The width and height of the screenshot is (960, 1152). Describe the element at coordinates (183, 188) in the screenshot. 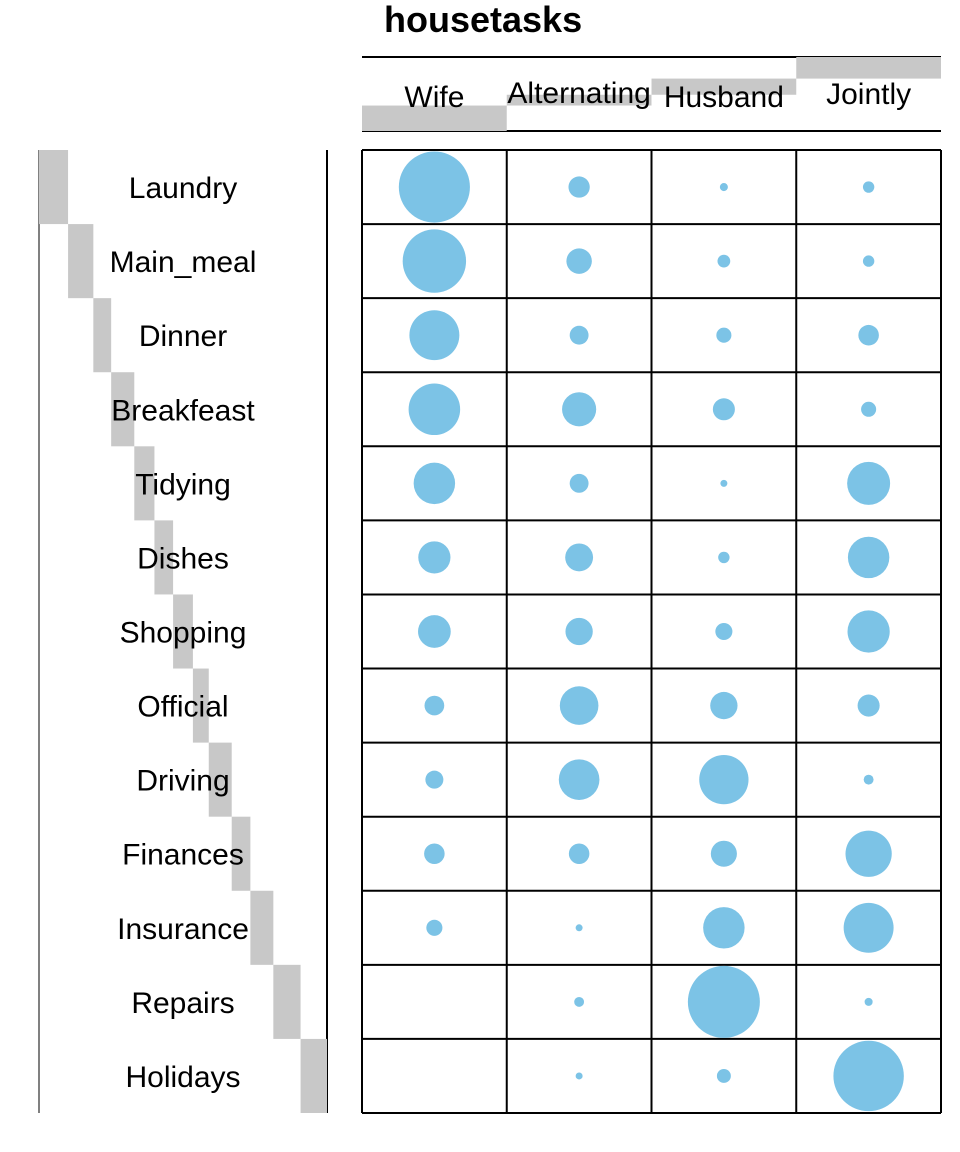

I see `row-label: Laundry` at that location.